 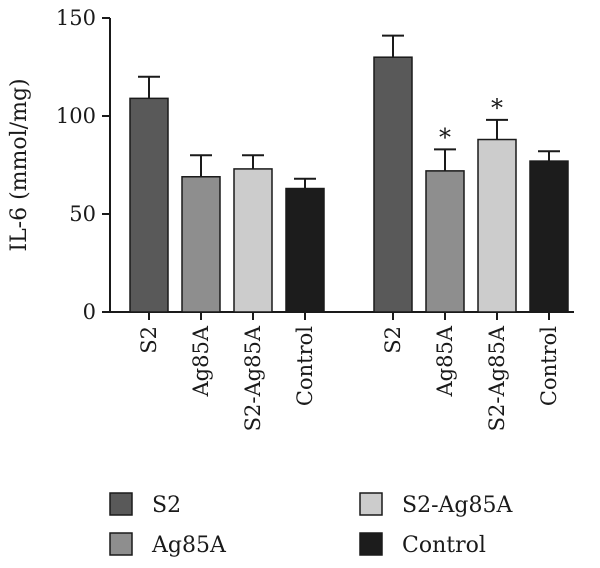 What do you see at coordinates (444, 545) in the screenshot?
I see `legend-label: Control` at bounding box center [444, 545].